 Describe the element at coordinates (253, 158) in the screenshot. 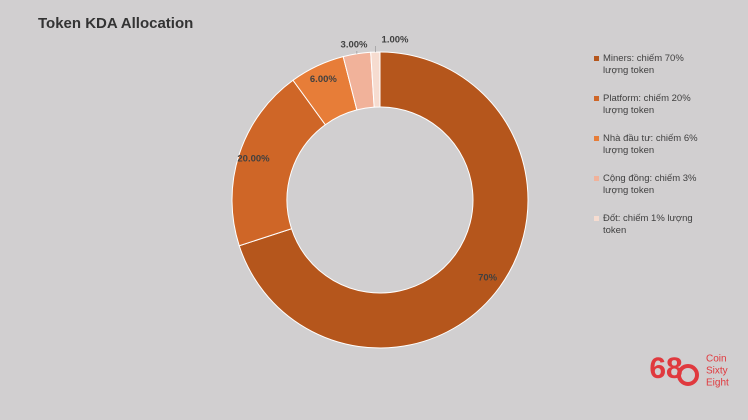

I see `data-label: 20.00%` at that location.